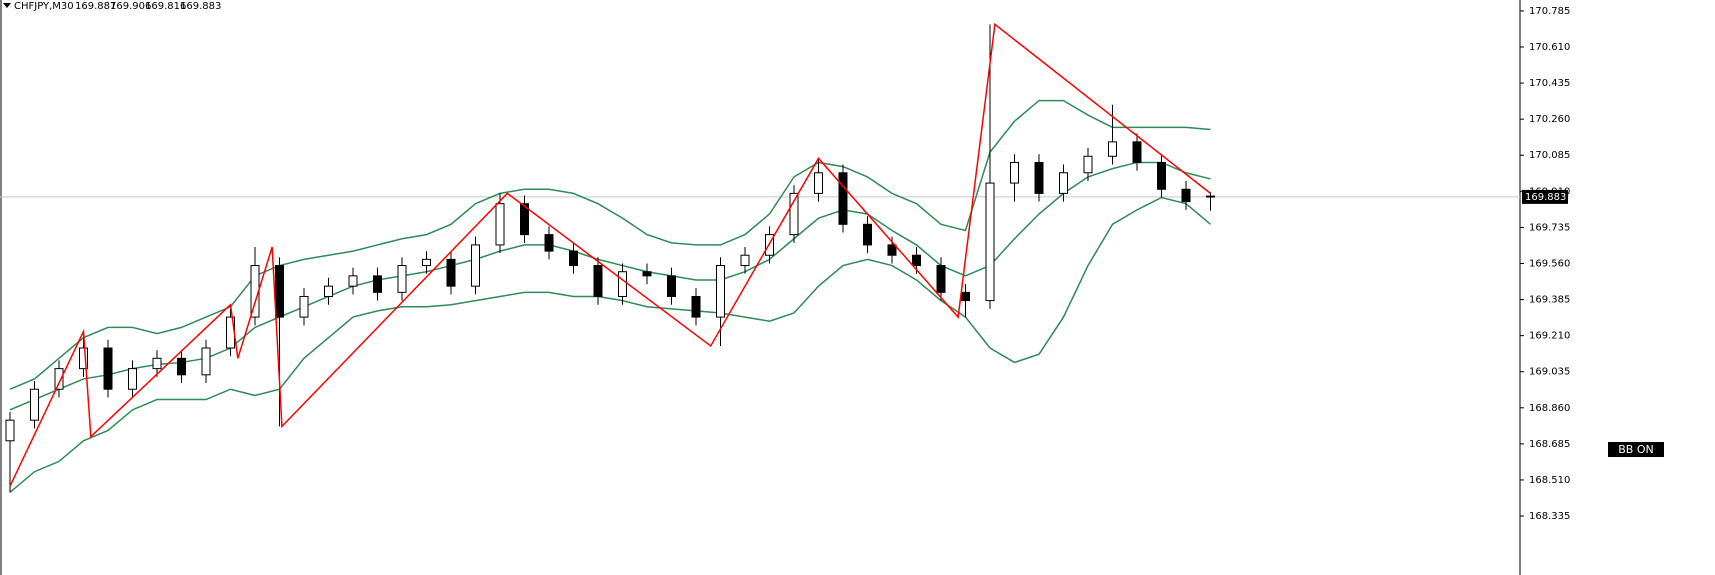  I want to click on annotation: BB ON, so click(1635, 449).